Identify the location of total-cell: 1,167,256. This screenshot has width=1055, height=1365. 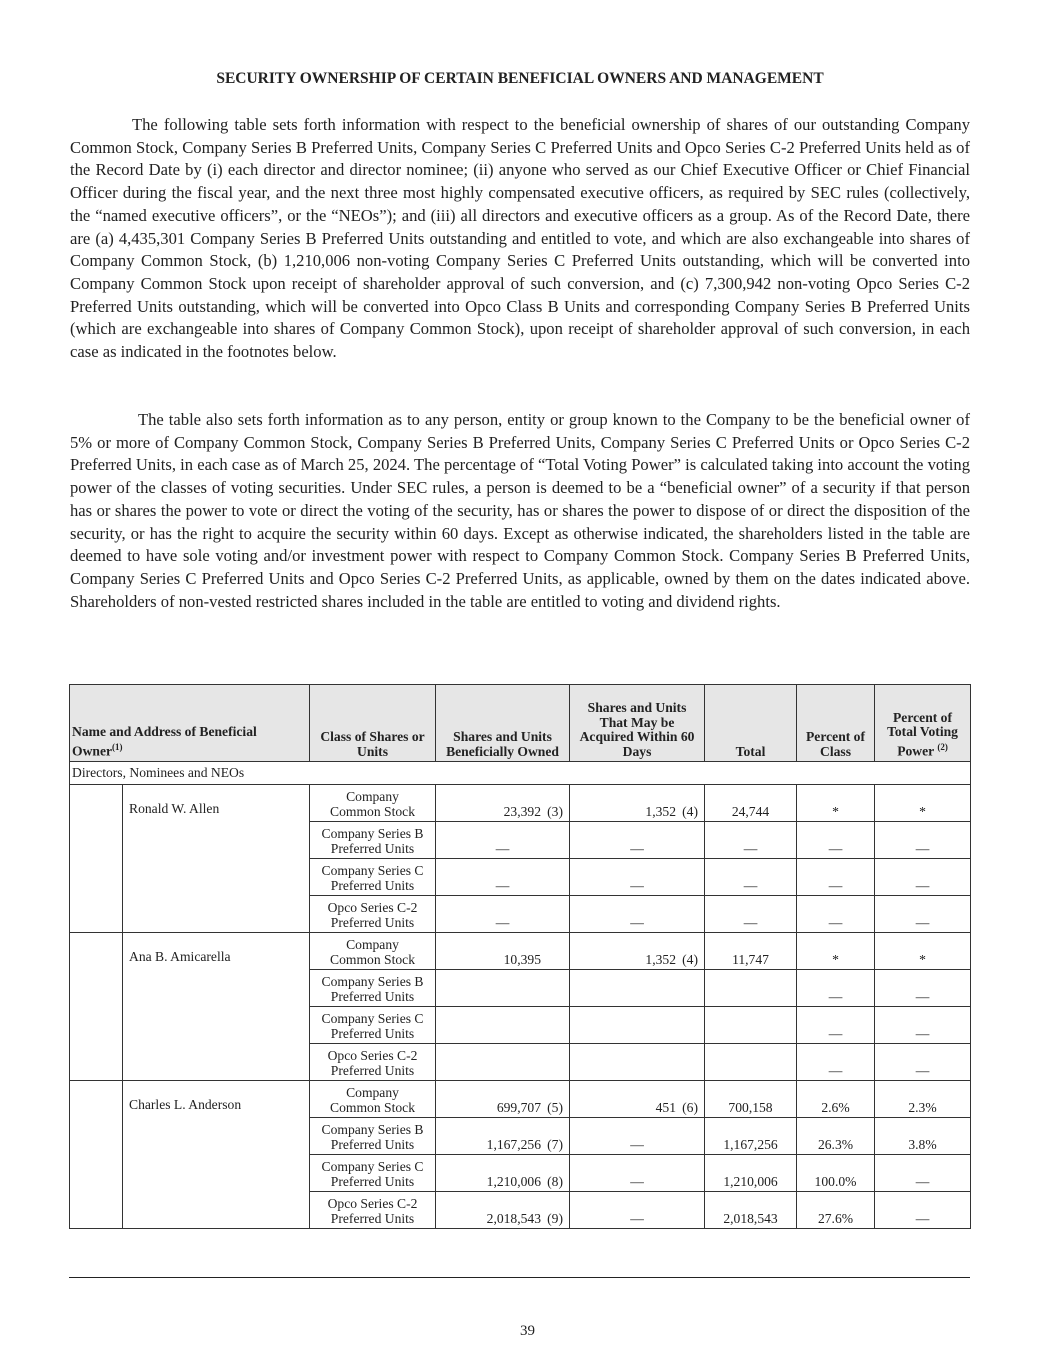
(751, 1136).